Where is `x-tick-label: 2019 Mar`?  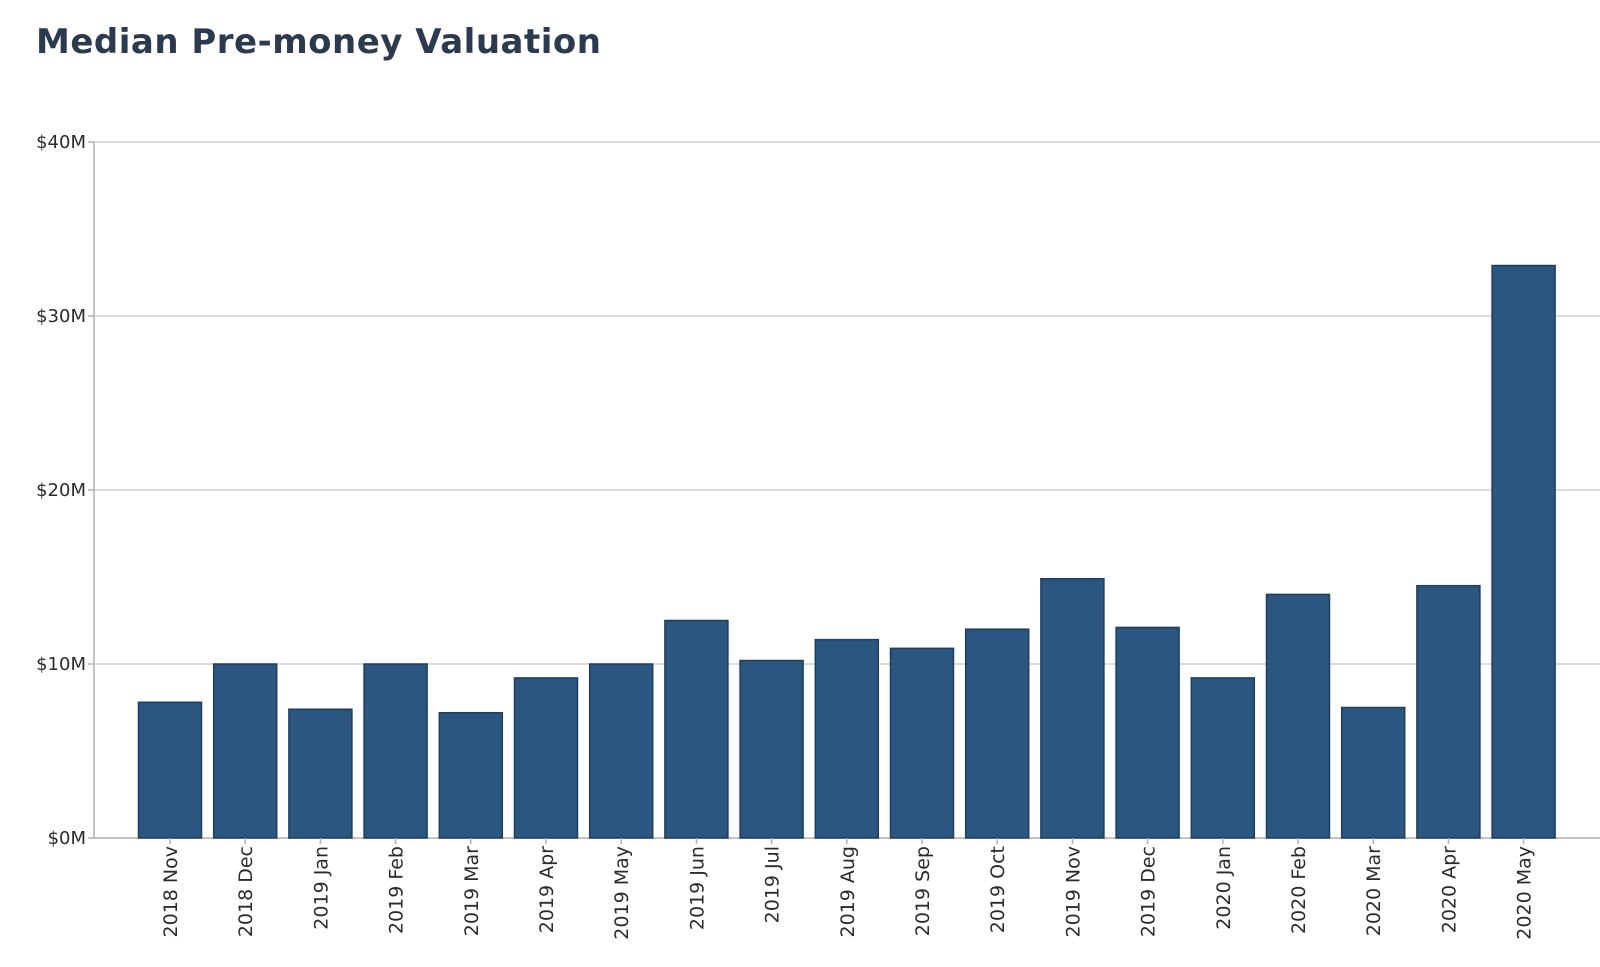
x-tick-label: 2019 Mar is located at coordinates (472, 891).